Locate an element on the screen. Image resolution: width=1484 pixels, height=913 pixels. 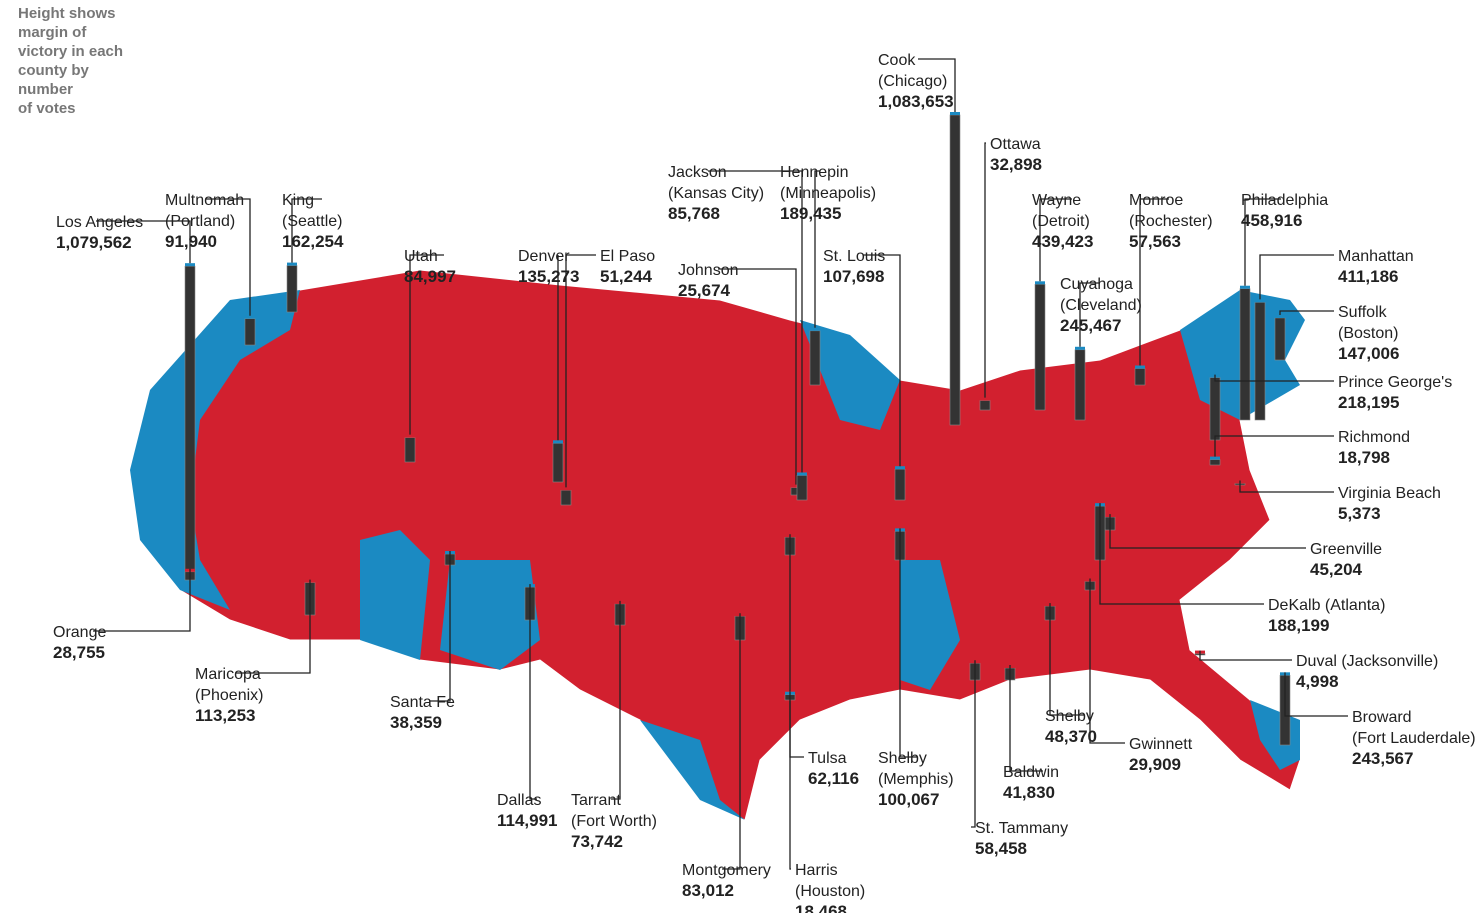
margin-label: 218,195 is located at coordinates (1368, 402).